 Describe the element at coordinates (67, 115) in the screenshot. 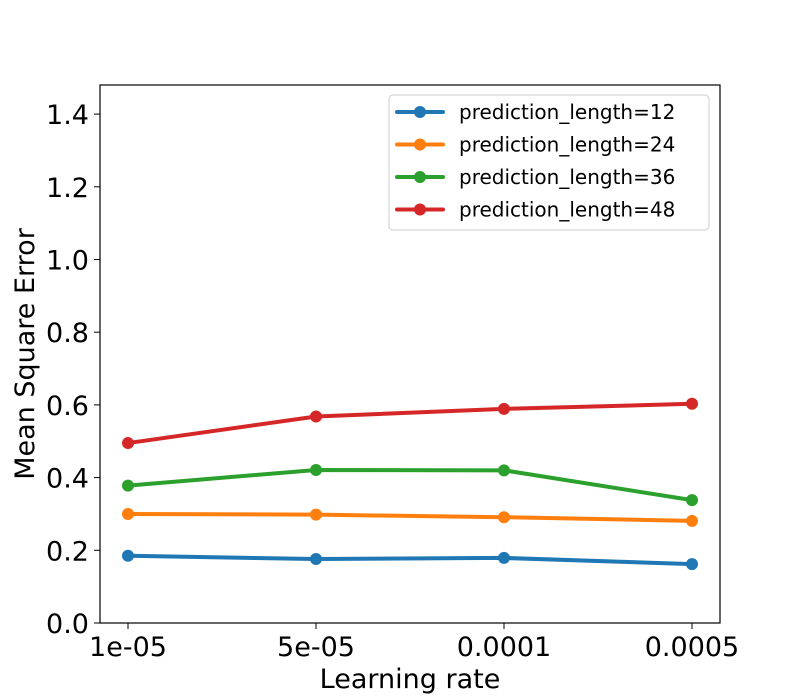

I see `y-tick-label: 1.4` at that location.